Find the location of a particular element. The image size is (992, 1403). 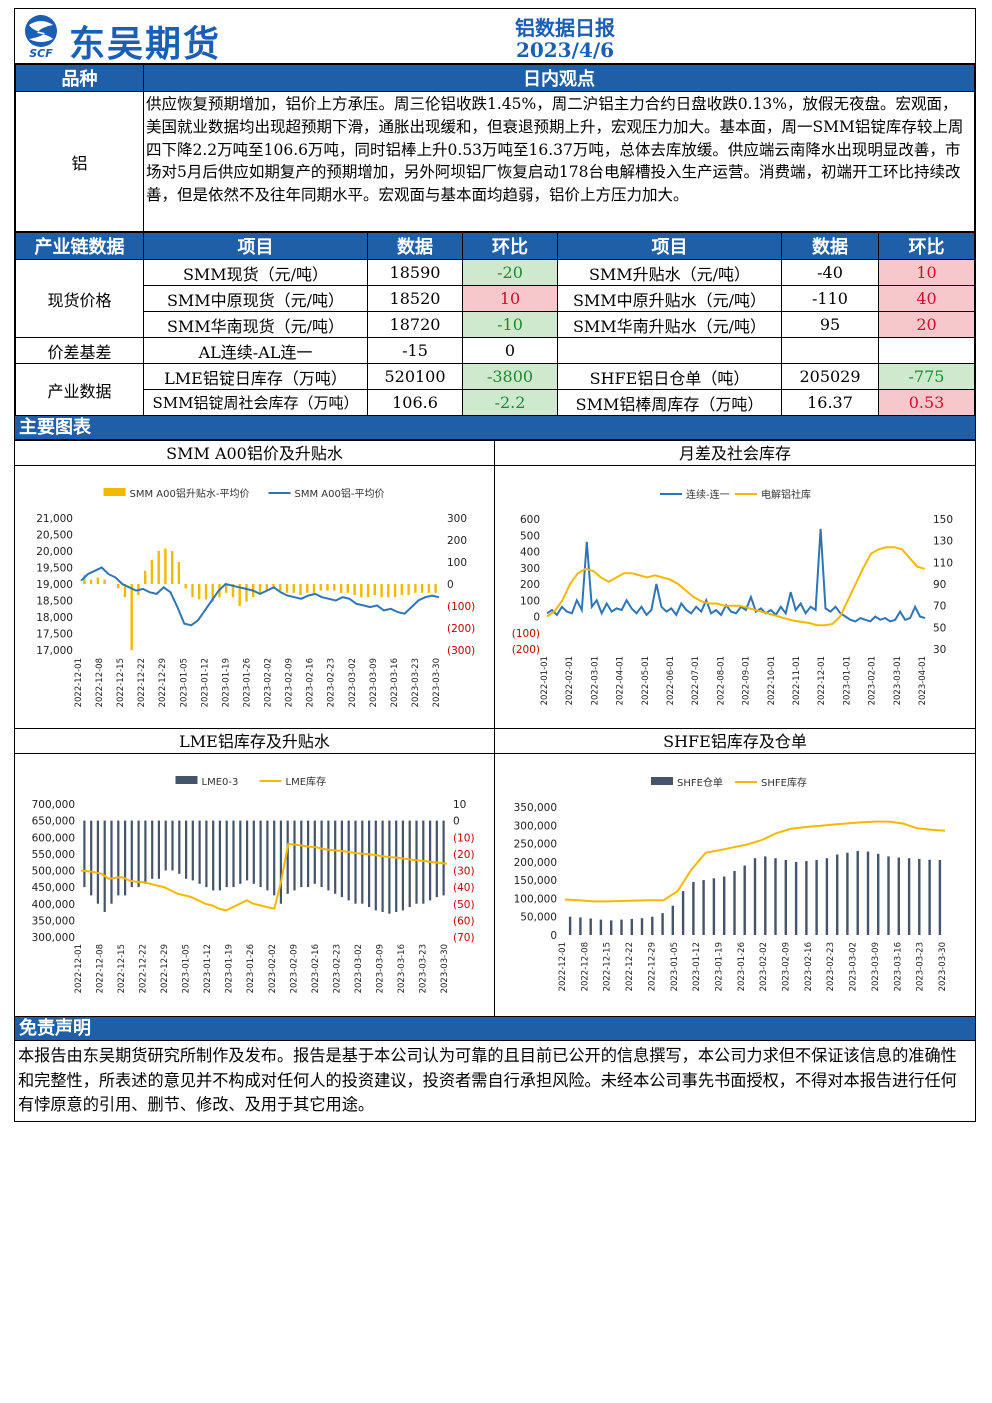

axis-tick-label: 19,000 is located at coordinates (54, 585).